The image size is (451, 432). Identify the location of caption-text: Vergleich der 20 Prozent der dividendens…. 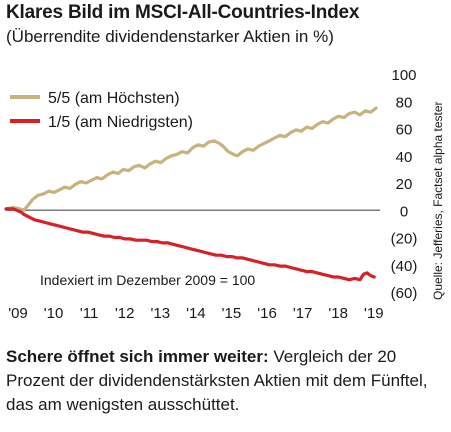
(217, 380).